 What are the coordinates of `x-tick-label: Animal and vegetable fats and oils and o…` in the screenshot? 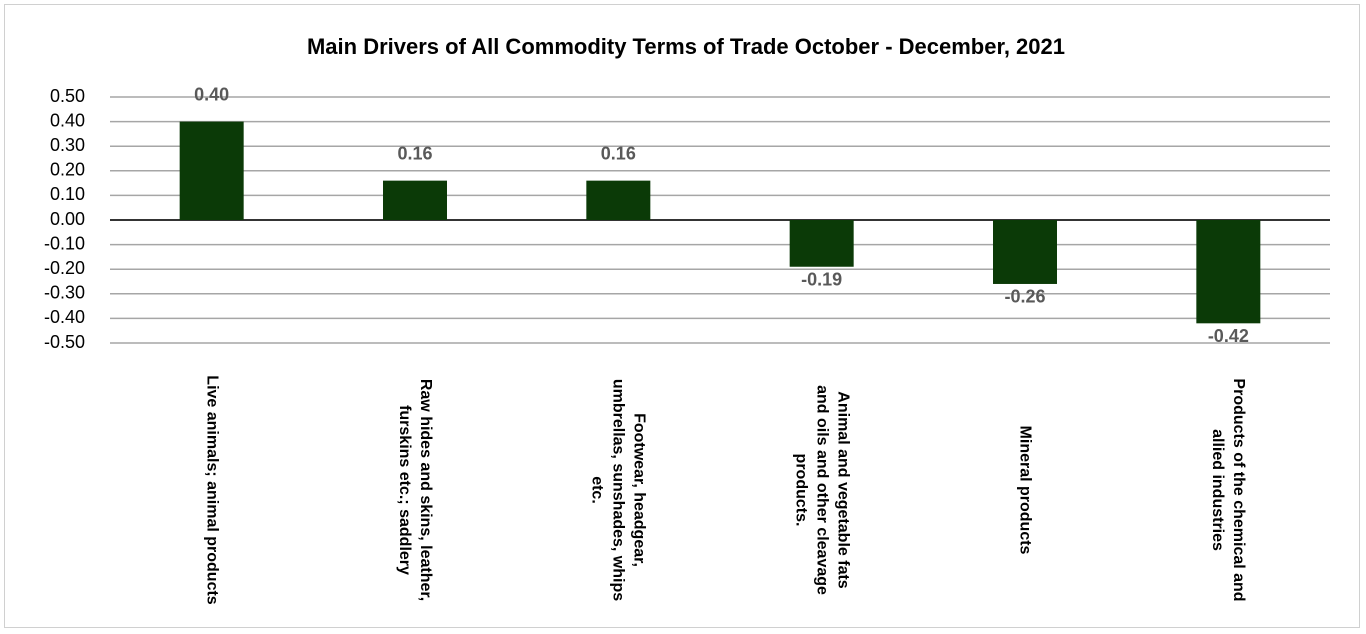 It's located at (822, 490).